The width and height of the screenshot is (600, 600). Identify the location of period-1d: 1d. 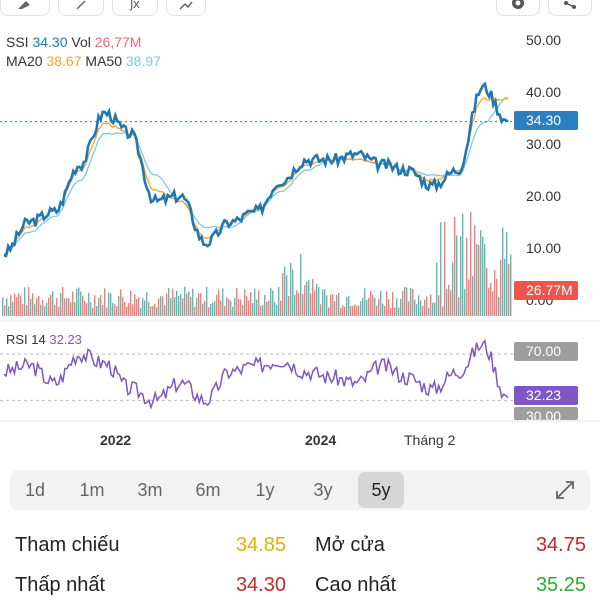
(35, 490).